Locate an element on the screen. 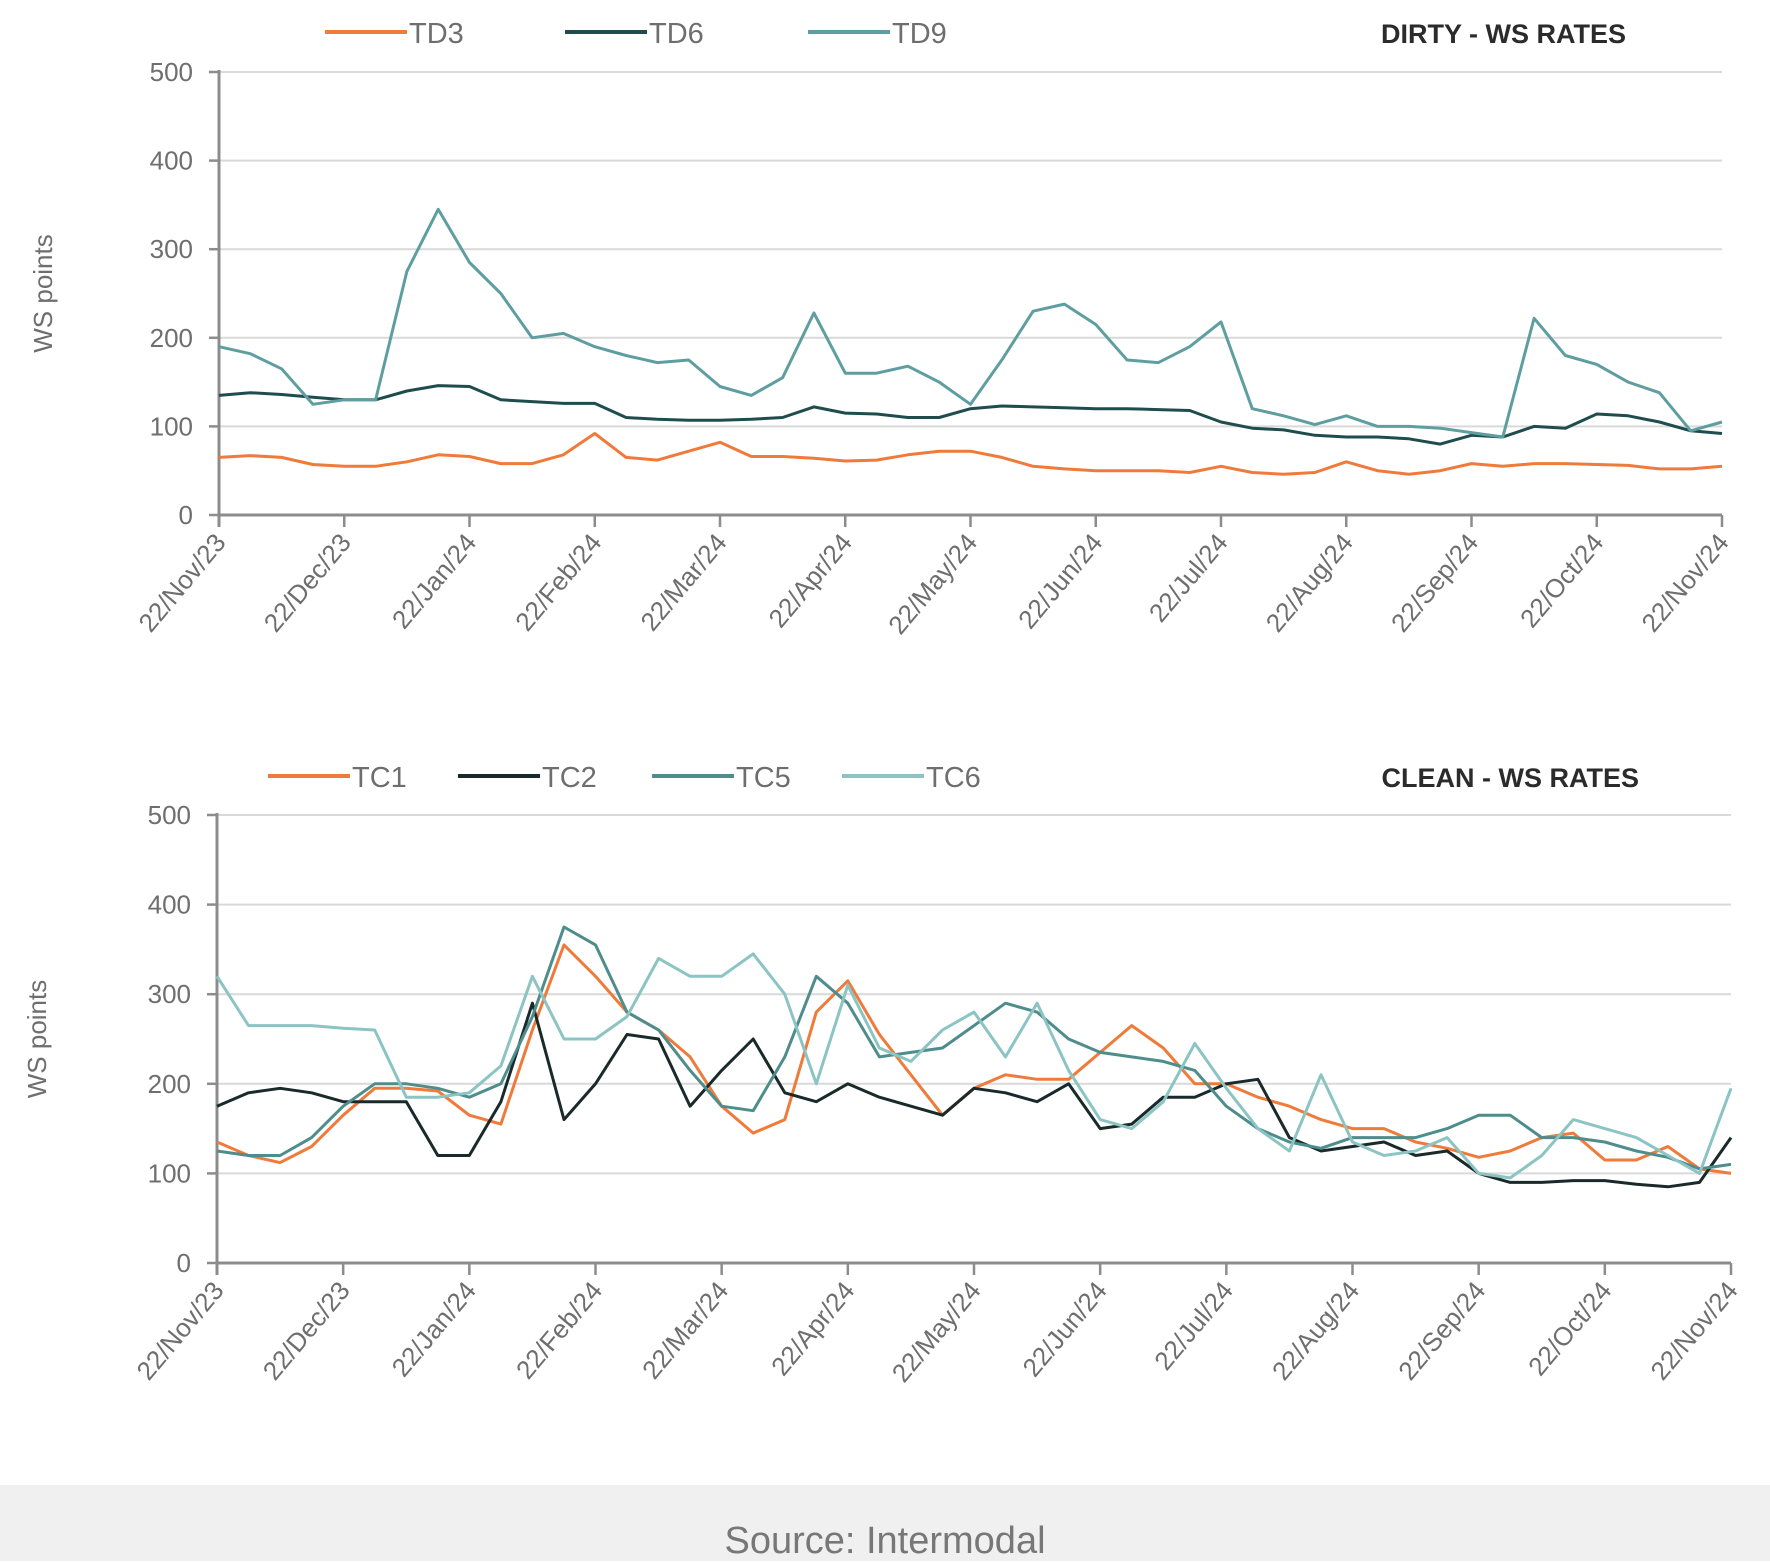 The image size is (1770, 1563). series-line-tc1 is located at coordinates (974, 1059).